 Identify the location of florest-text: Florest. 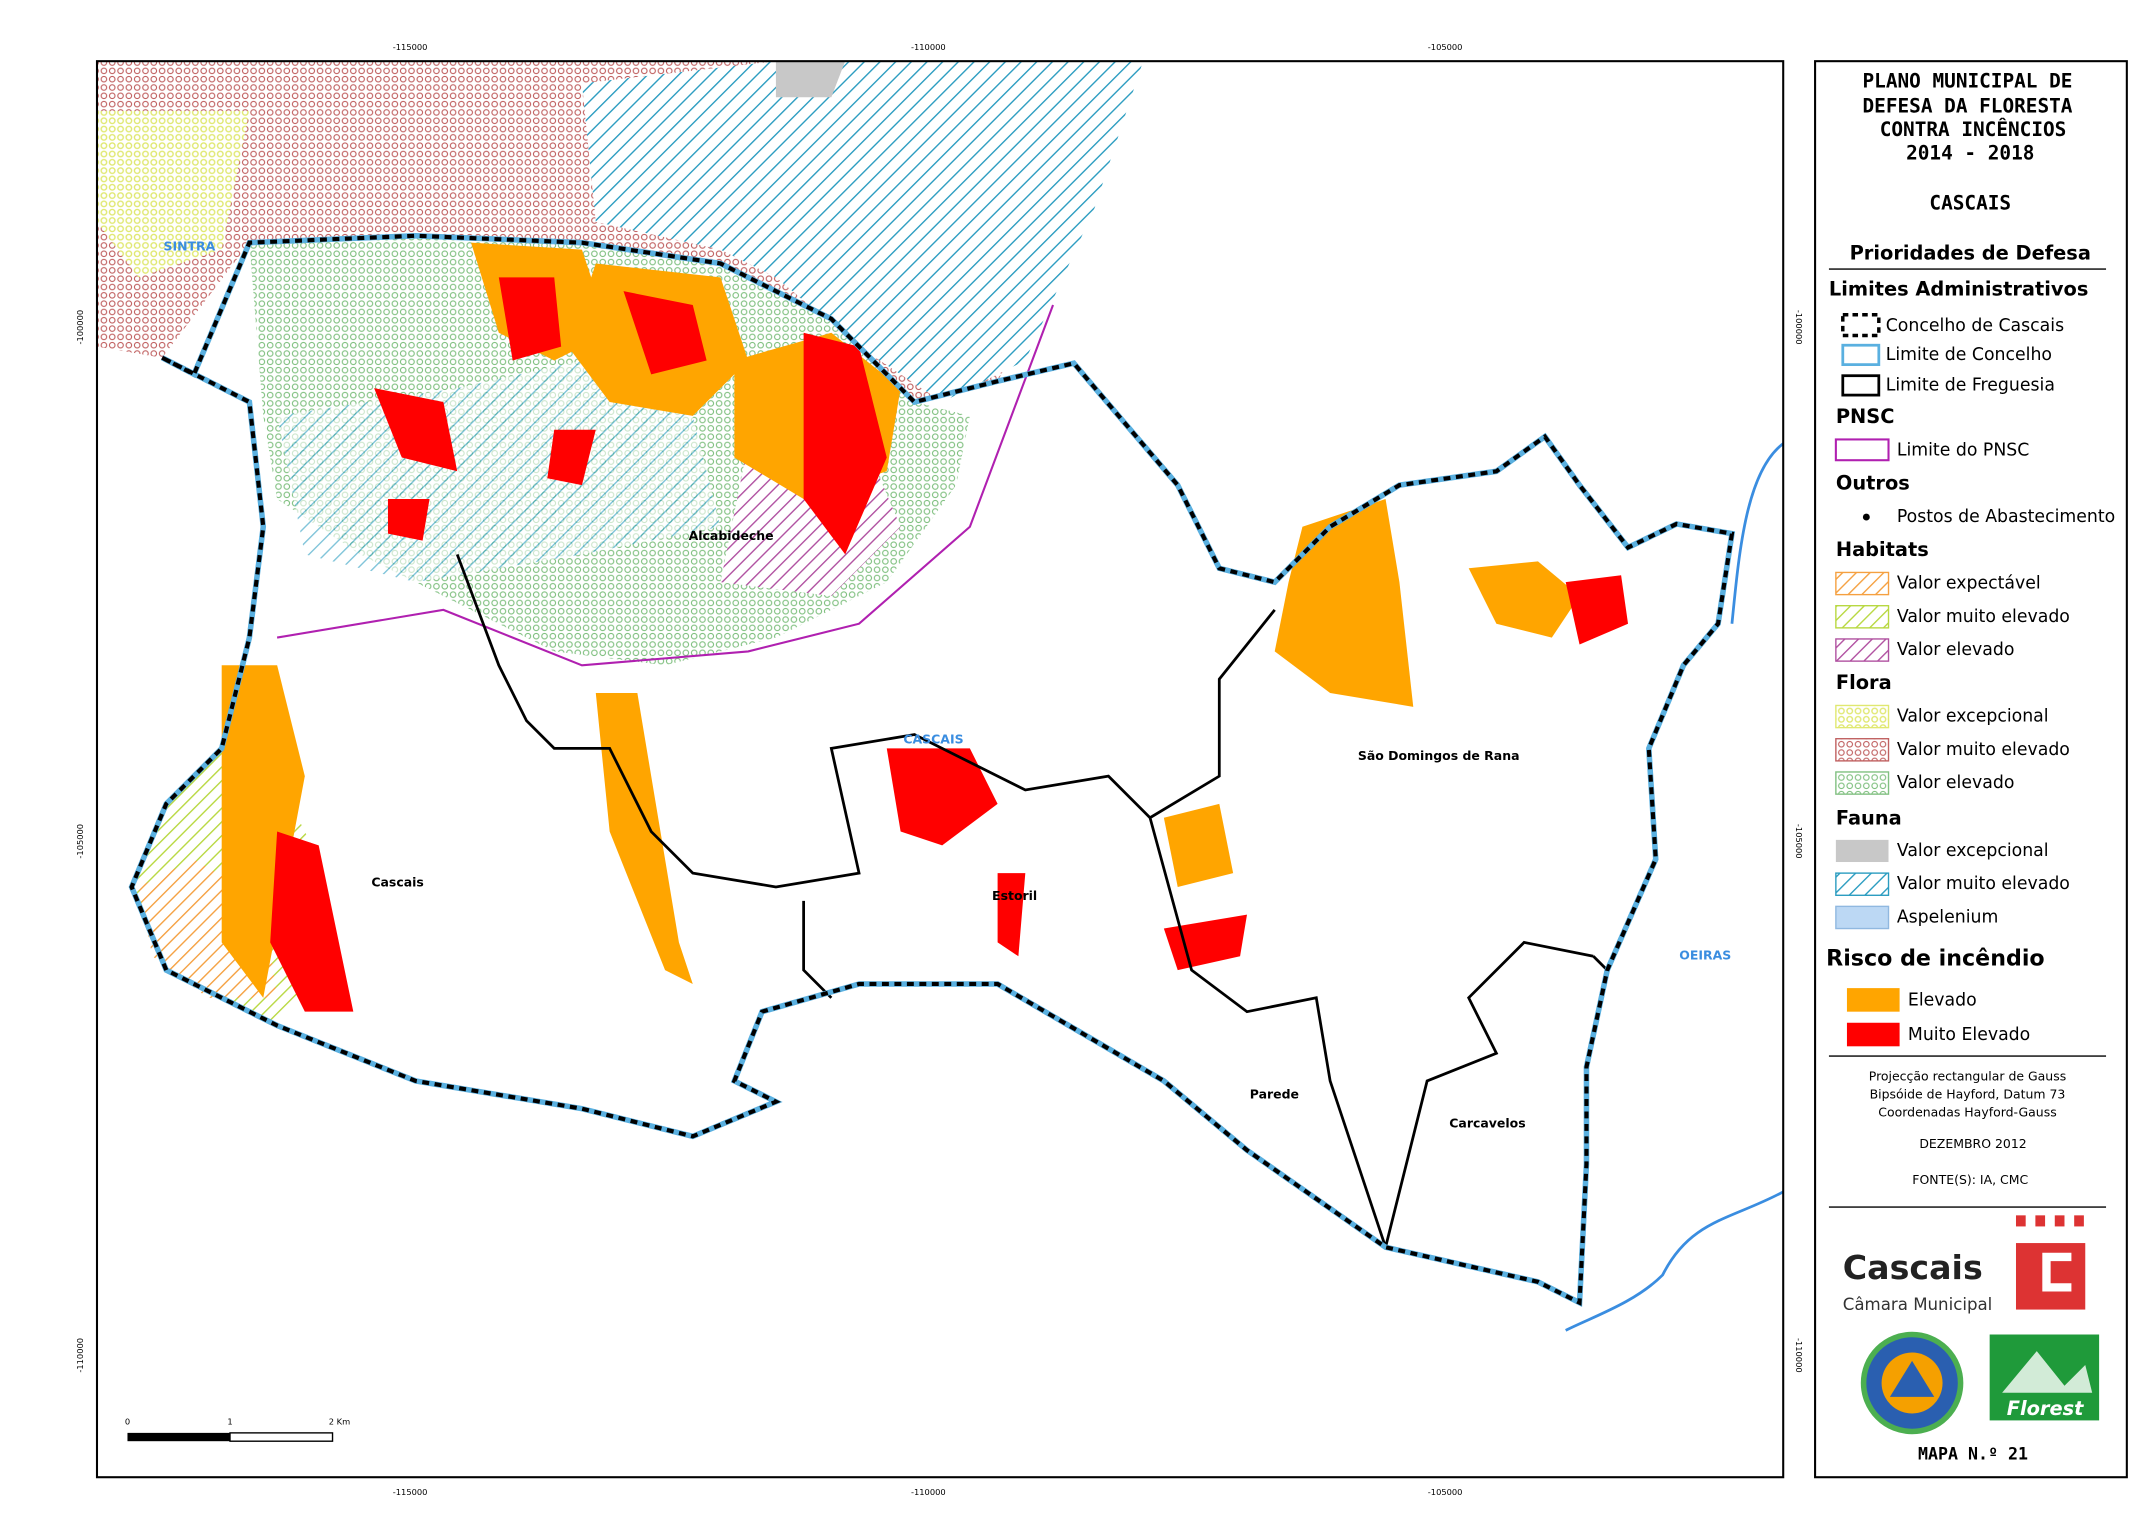
(2045, 1408).